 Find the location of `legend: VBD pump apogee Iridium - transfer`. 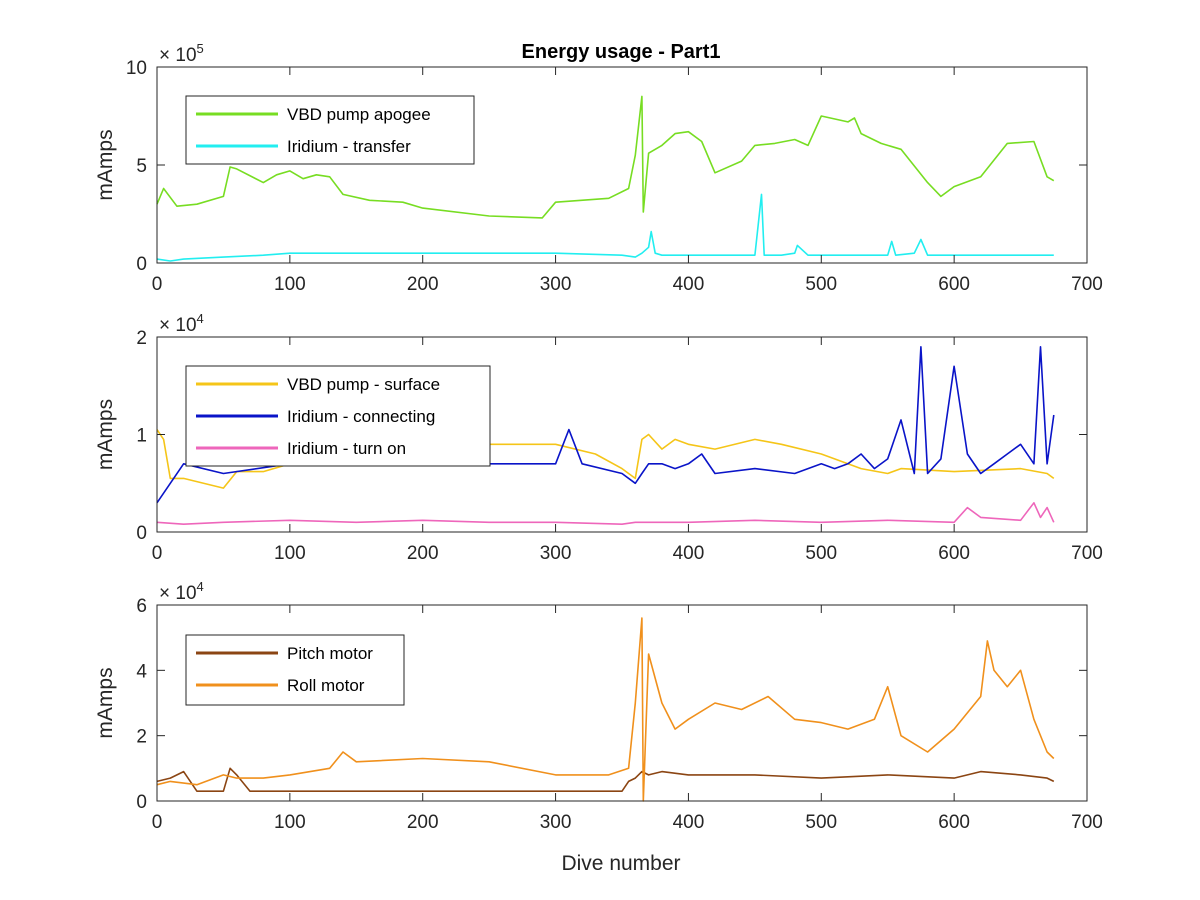

legend: VBD pump apogee Iridium - transfer is located at coordinates (330, 130).